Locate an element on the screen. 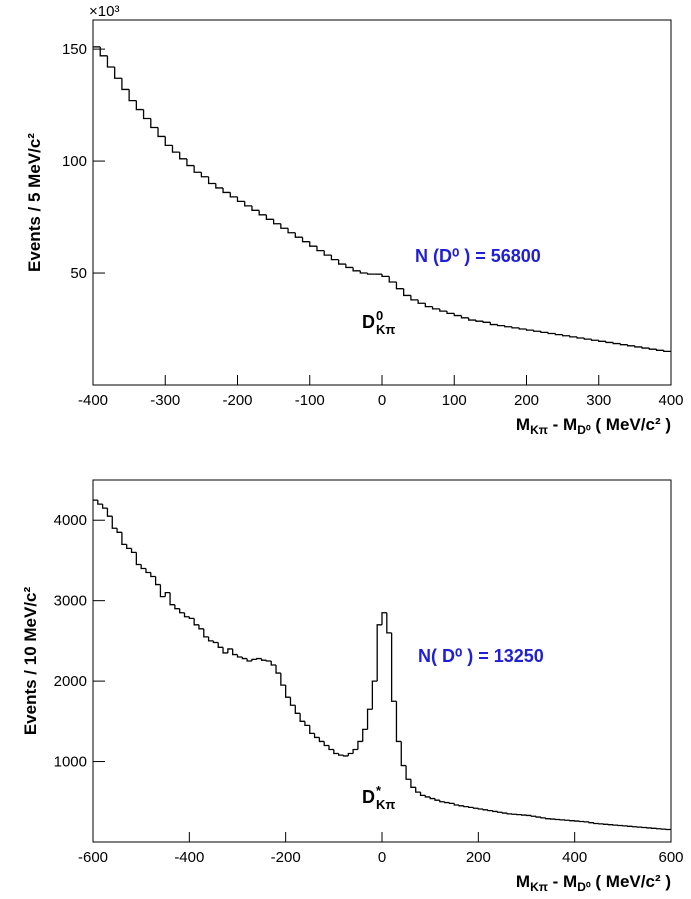 The image size is (691, 899). annotation-subscript: Kπ is located at coordinates (385, 329).